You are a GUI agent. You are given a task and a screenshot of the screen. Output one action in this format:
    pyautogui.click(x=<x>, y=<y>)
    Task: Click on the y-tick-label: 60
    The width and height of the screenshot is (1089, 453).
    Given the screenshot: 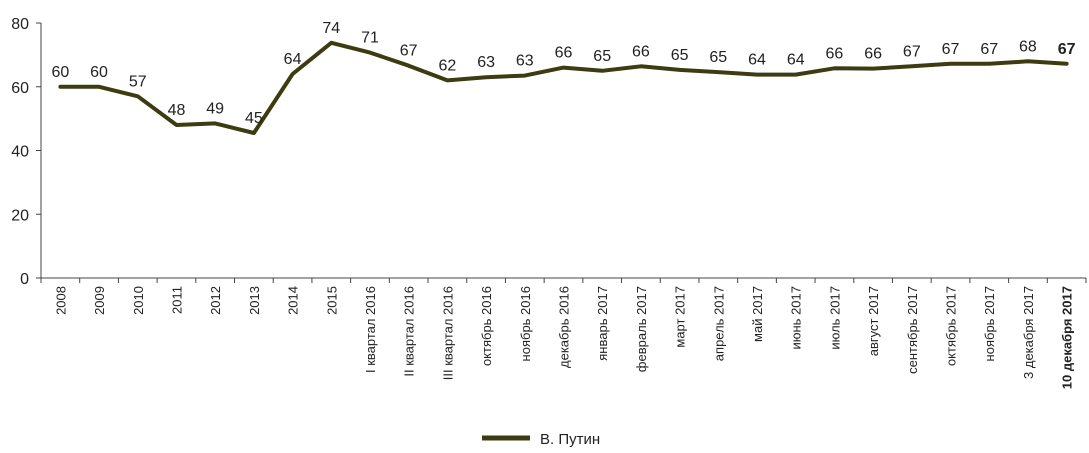 What is the action you would take?
    pyautogui.click(x=20, y=88)
    